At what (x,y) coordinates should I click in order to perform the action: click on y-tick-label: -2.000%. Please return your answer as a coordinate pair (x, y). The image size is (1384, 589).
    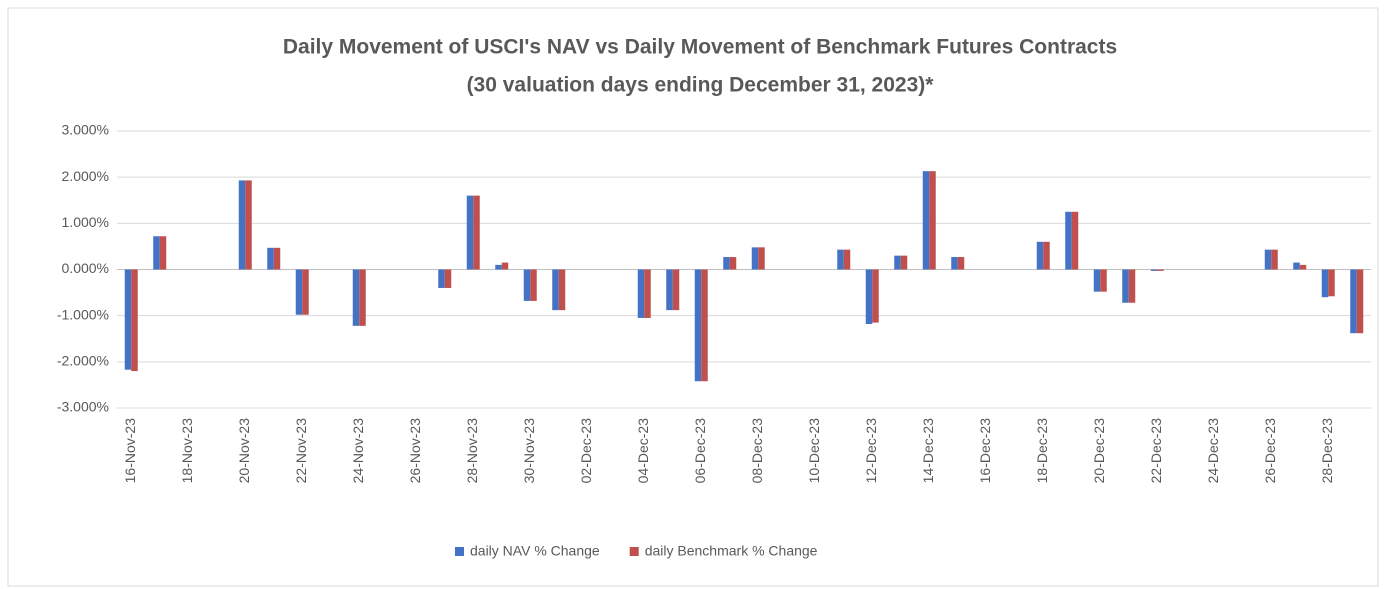
    Looking at the image, I should click on (83, 361).